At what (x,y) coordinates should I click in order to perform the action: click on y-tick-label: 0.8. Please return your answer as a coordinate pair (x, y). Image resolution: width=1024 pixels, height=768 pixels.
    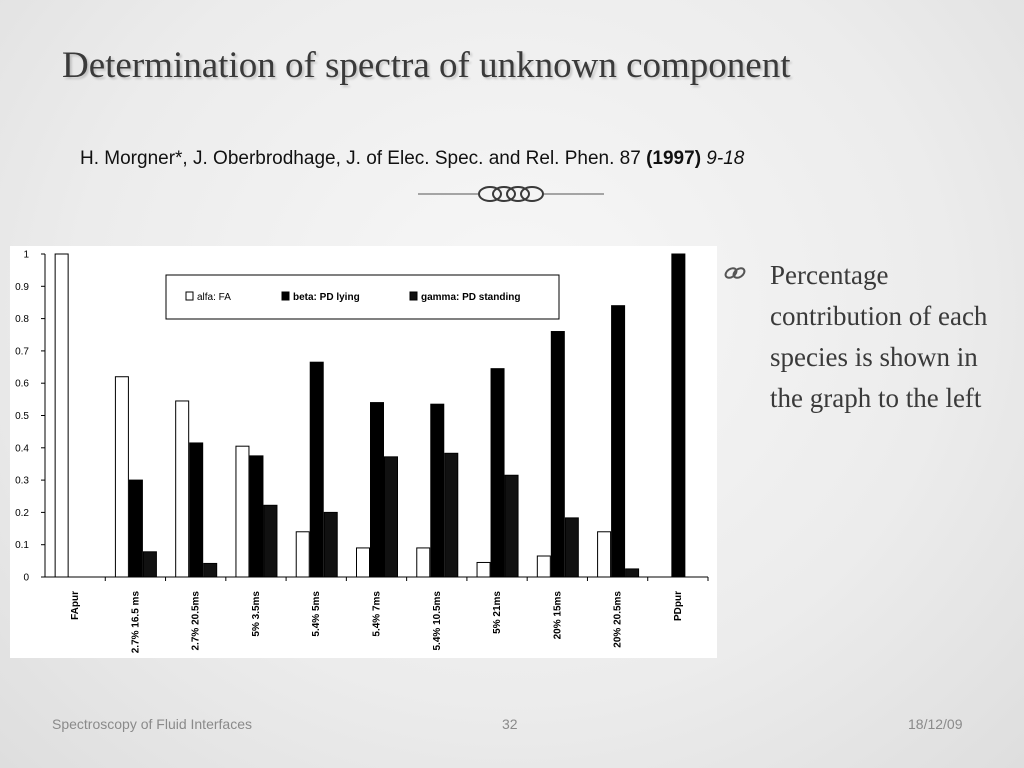
    Looking at the image, I should click on (22, 319).